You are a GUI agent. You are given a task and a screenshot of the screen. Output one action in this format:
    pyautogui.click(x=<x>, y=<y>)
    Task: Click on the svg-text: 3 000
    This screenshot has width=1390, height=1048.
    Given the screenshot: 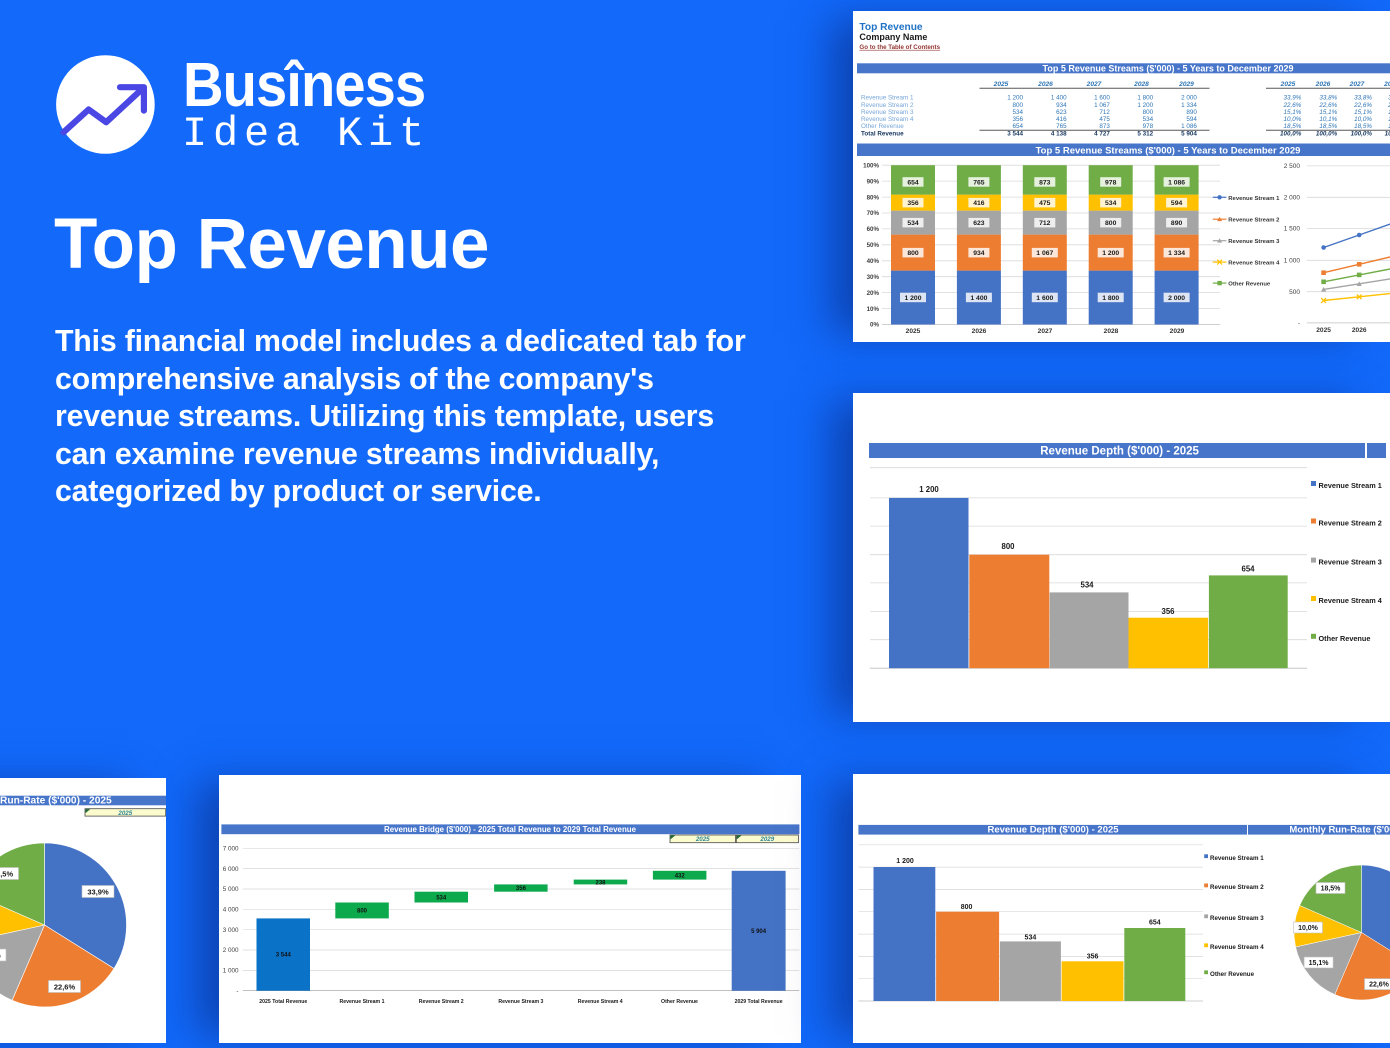 What is the action you would take?
    pyautogui.click(x=231, y=930)
    